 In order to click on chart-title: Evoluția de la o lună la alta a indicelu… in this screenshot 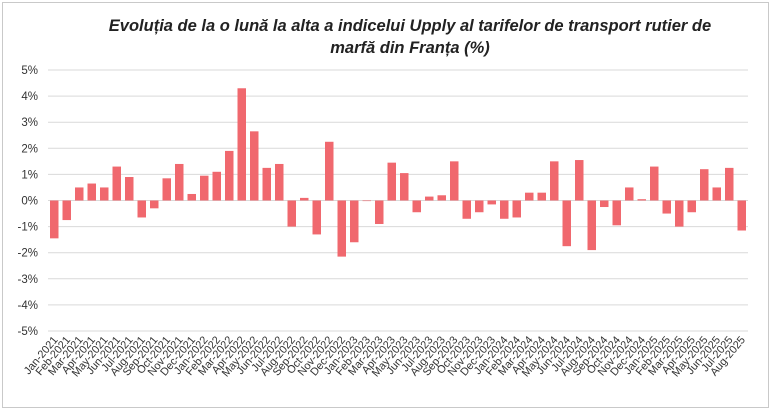, I will do `click(410, 37)`.